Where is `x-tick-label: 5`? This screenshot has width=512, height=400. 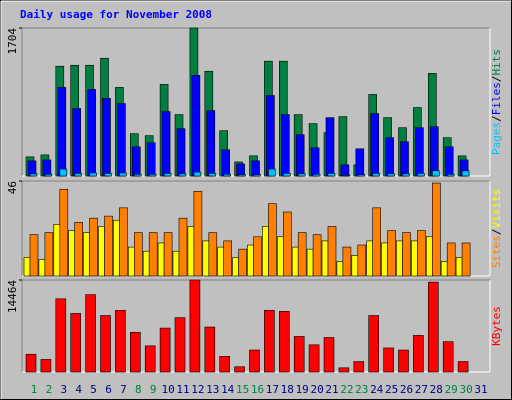 x-tick-label: 5 is located at coordinates (93, 389).